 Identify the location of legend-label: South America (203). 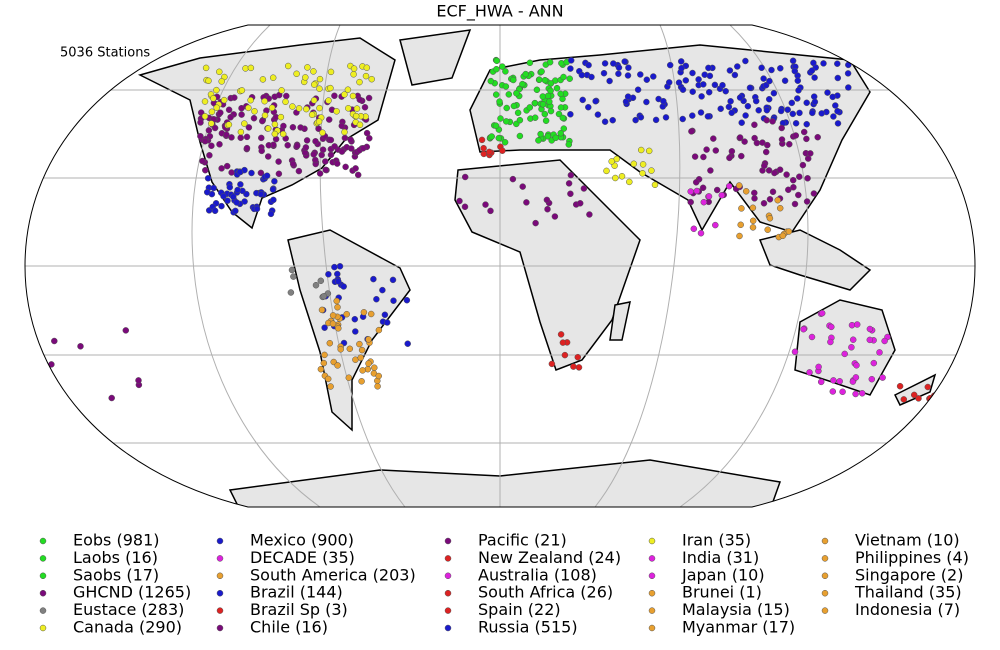
(333, 574).